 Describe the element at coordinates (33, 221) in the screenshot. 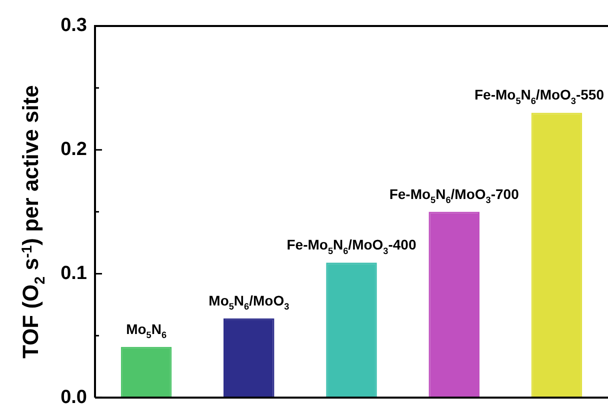

I see `y-axis-title: TOF (O2 s-1) per active site` at that location.